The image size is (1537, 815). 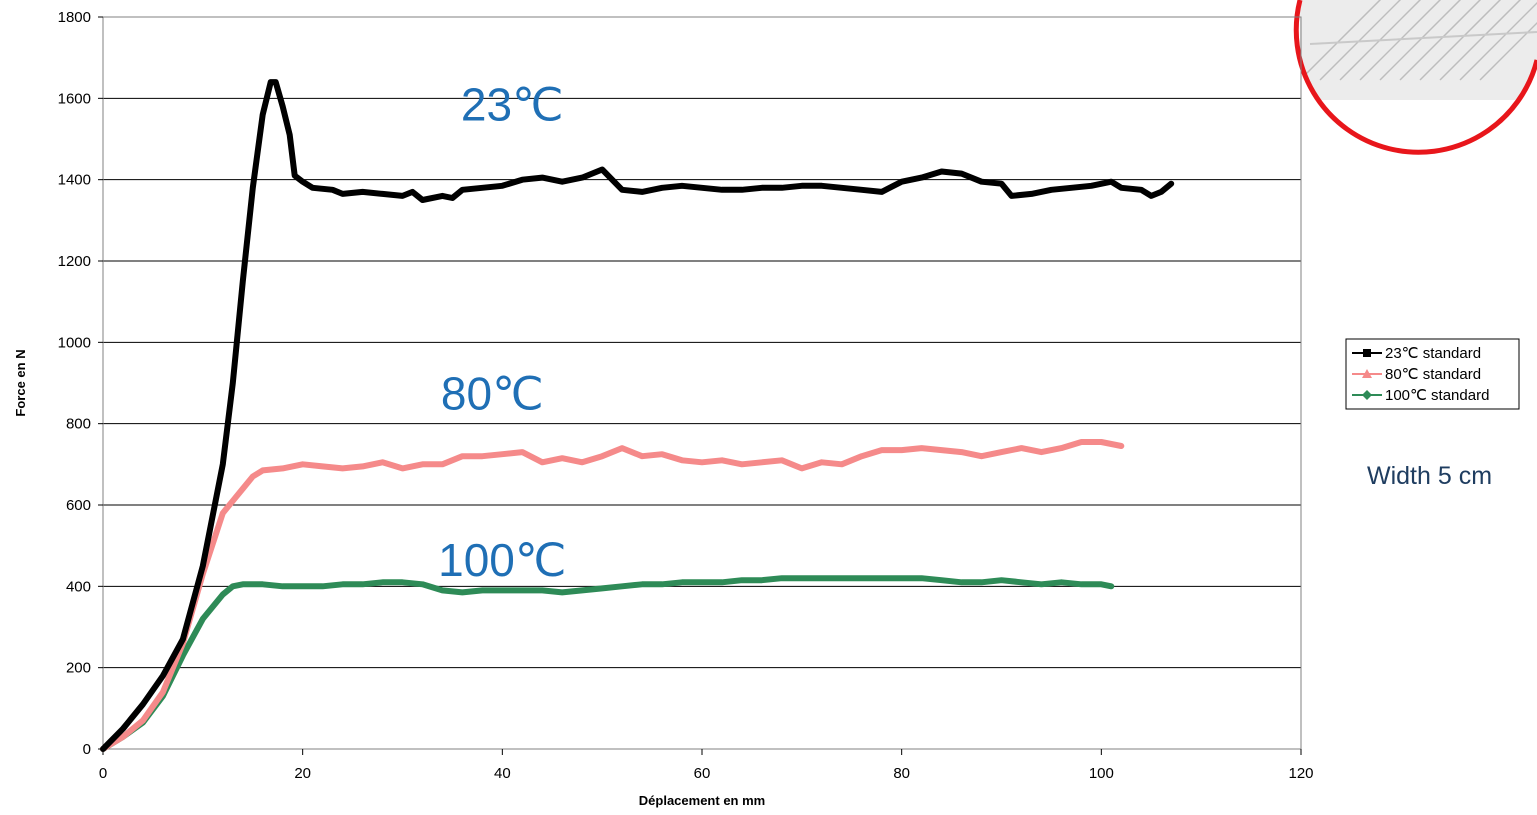 I want to click on legend-label: 80℃ standard, so click(x=1433, y=374).